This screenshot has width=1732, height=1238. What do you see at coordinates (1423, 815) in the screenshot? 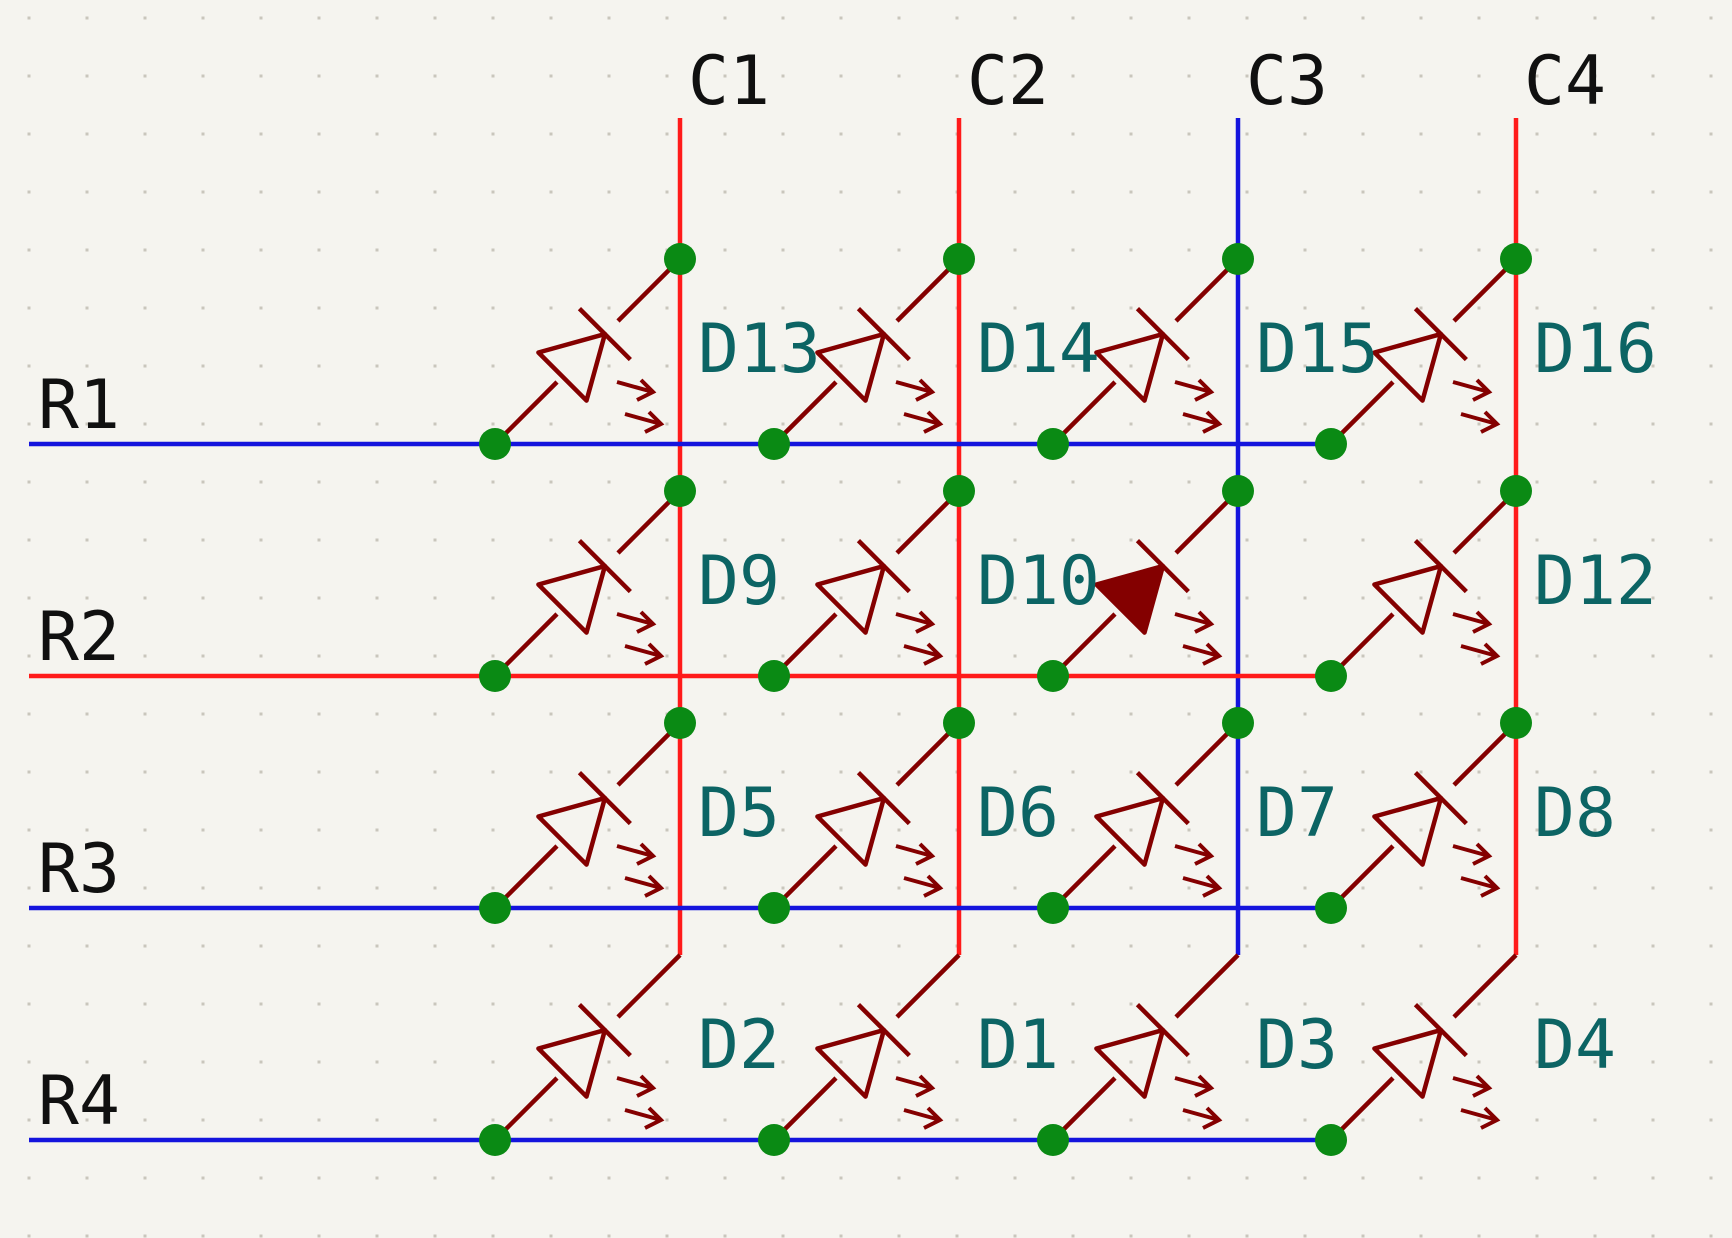
I see `led-d8` at bounding box center [1423, 815].